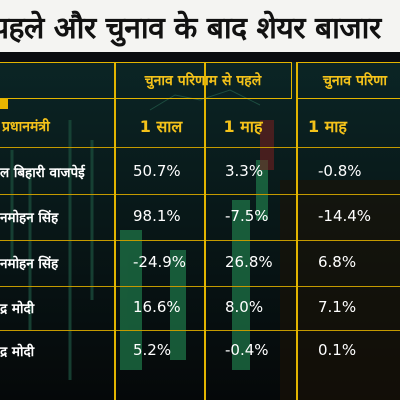 This screenshot has width=400, height=400. Describe the element at coordinates (345, 216) in the screenshot. I see `row-2-after-1m: -14.4%` at that location.